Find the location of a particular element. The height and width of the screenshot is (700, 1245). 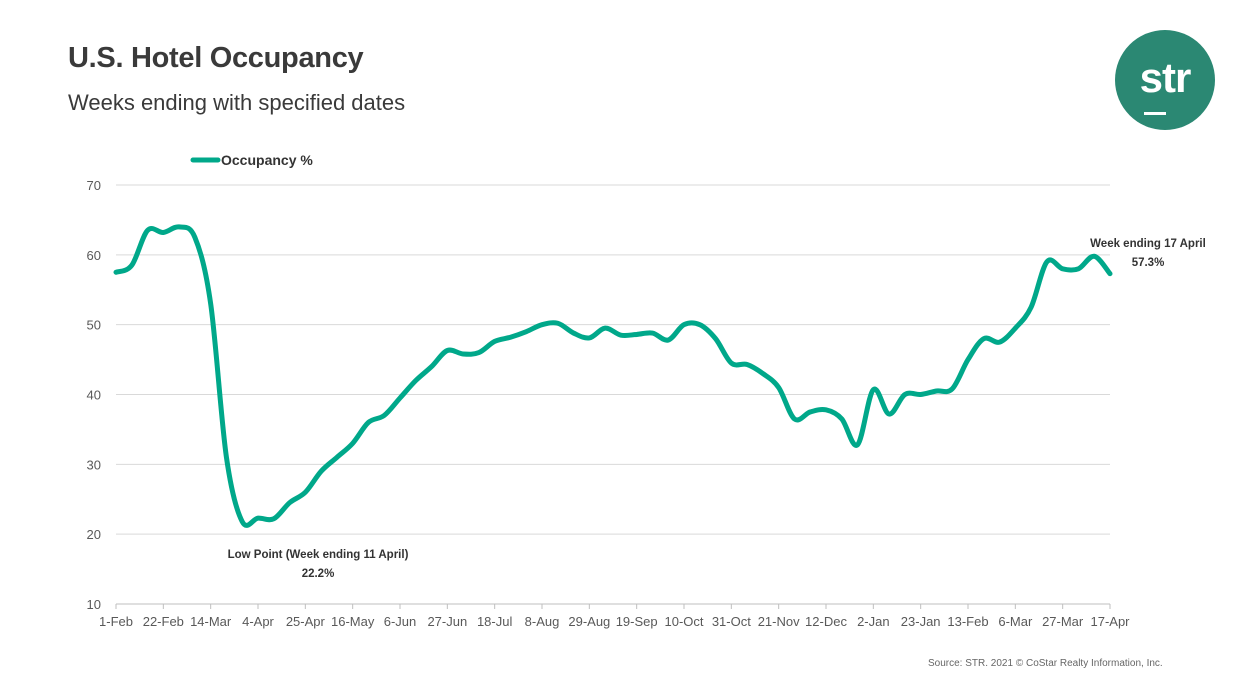

x-tick-label: 27-Jun is located at coordinates (447, 621).